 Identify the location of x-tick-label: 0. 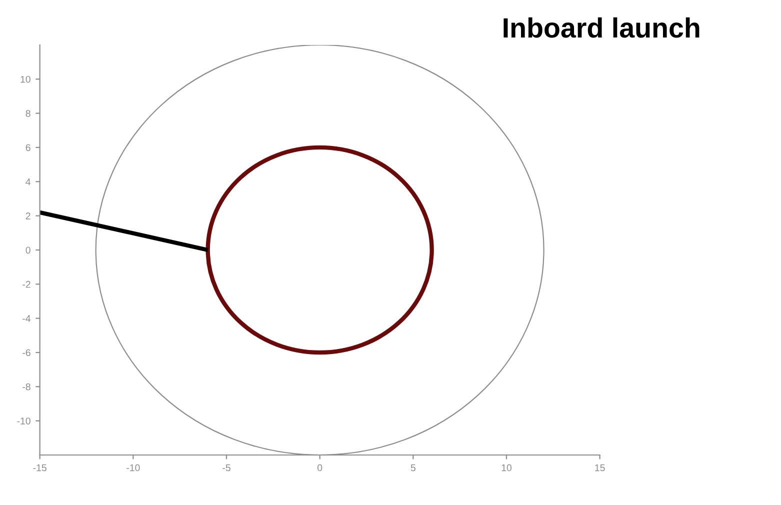
(319, 468).